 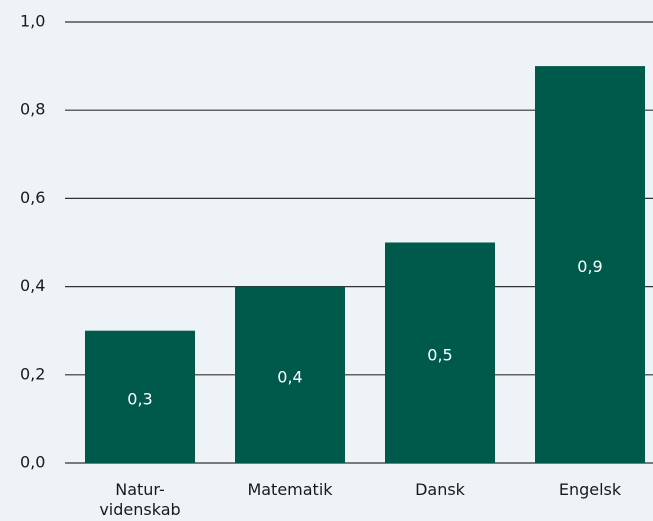 I want to click on x-tick-label: Matematik, so click(x=290, y=489).